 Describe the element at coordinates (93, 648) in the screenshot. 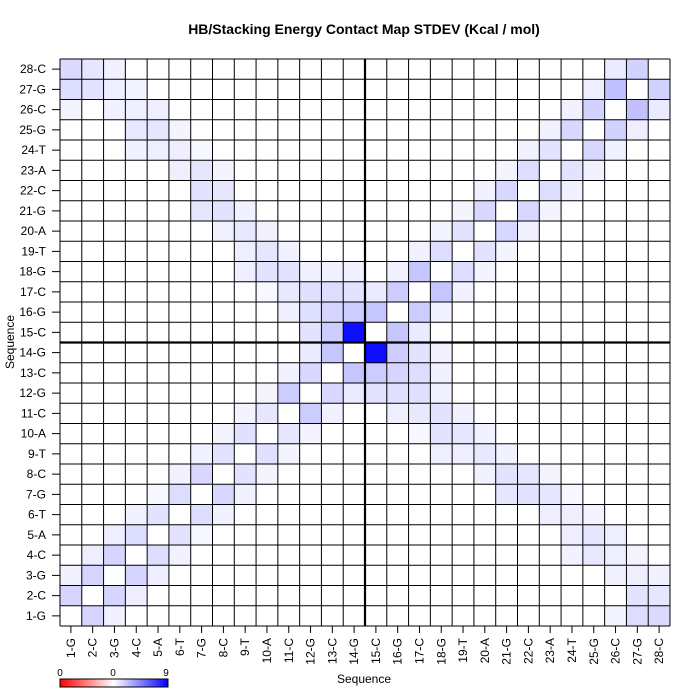

I see `x-tick-label: 2-C` at that location.